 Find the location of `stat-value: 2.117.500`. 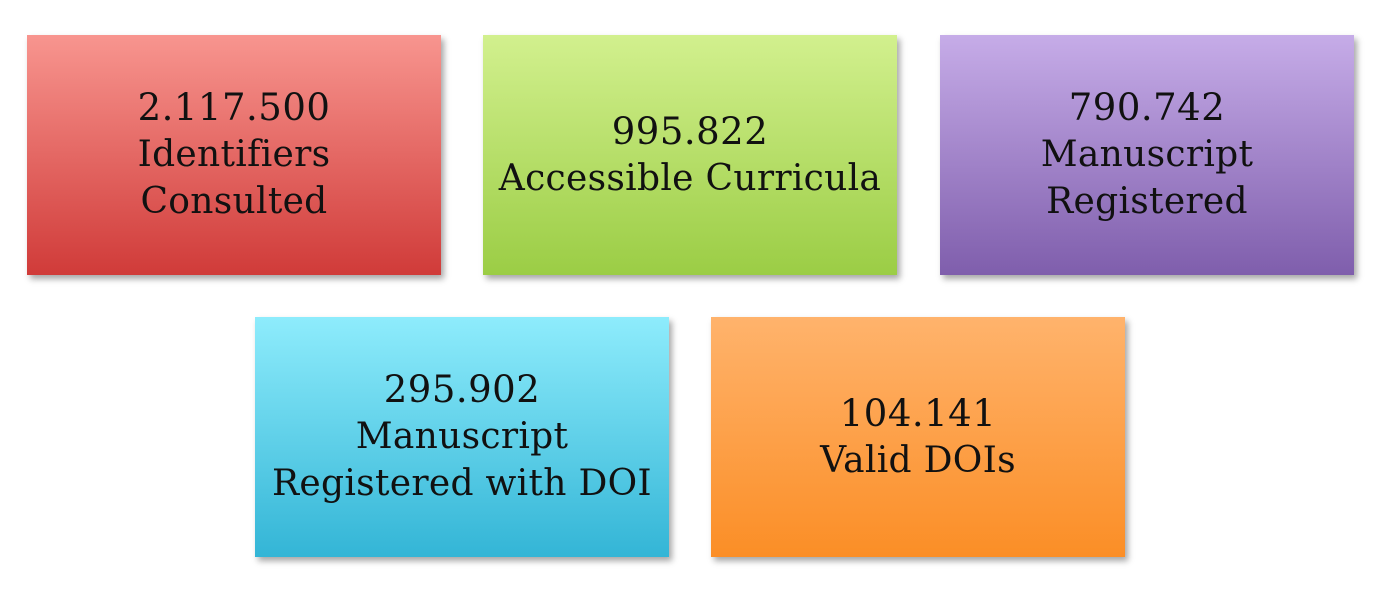

stat-value: 2.117.500 is located at coordinates (234, 107).